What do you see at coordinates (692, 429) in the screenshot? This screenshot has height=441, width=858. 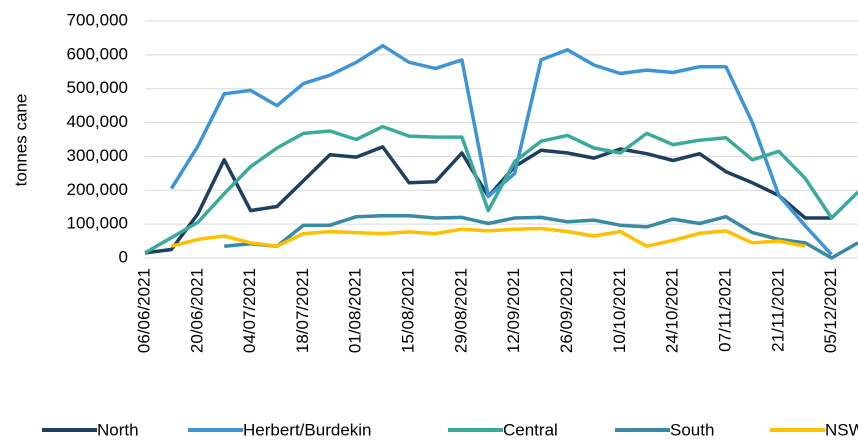 I see `legend-label: South` at bounding box center [692, 429].